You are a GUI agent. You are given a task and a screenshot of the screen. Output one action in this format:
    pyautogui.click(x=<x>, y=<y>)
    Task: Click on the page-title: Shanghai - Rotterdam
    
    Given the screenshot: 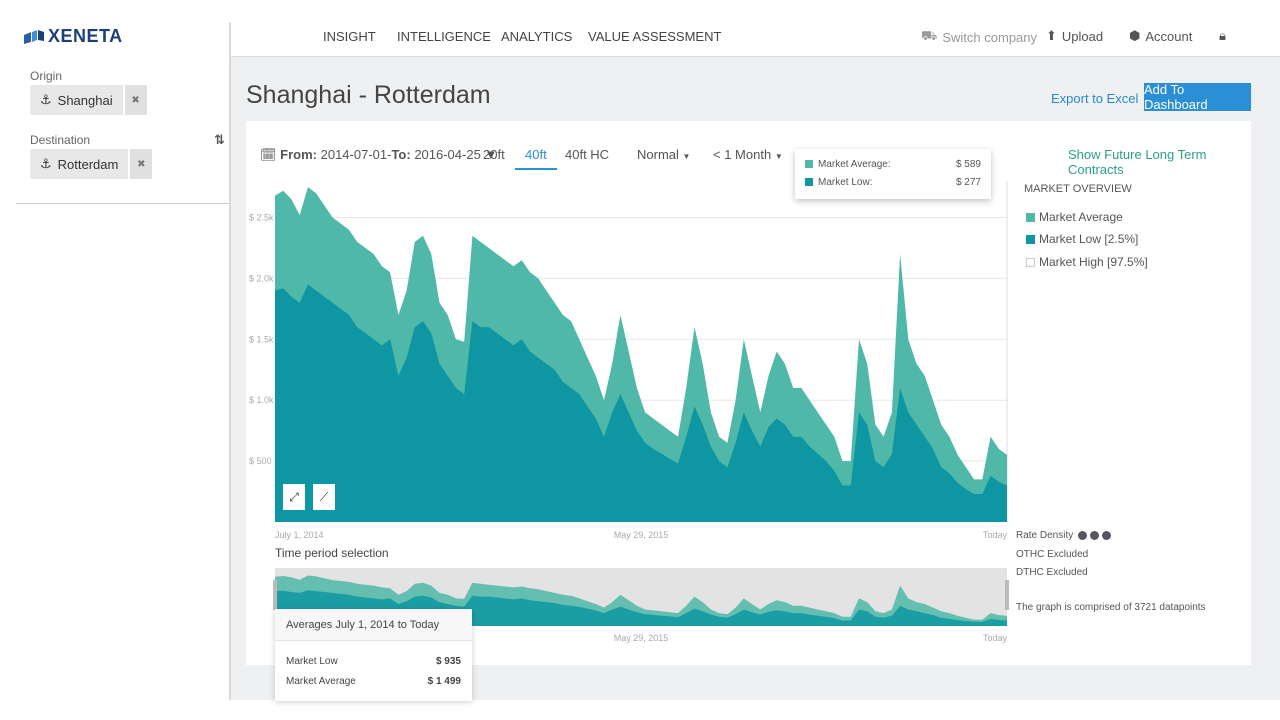 What is the action you would take?
    pyautogui.click(x=368, y=95)
    